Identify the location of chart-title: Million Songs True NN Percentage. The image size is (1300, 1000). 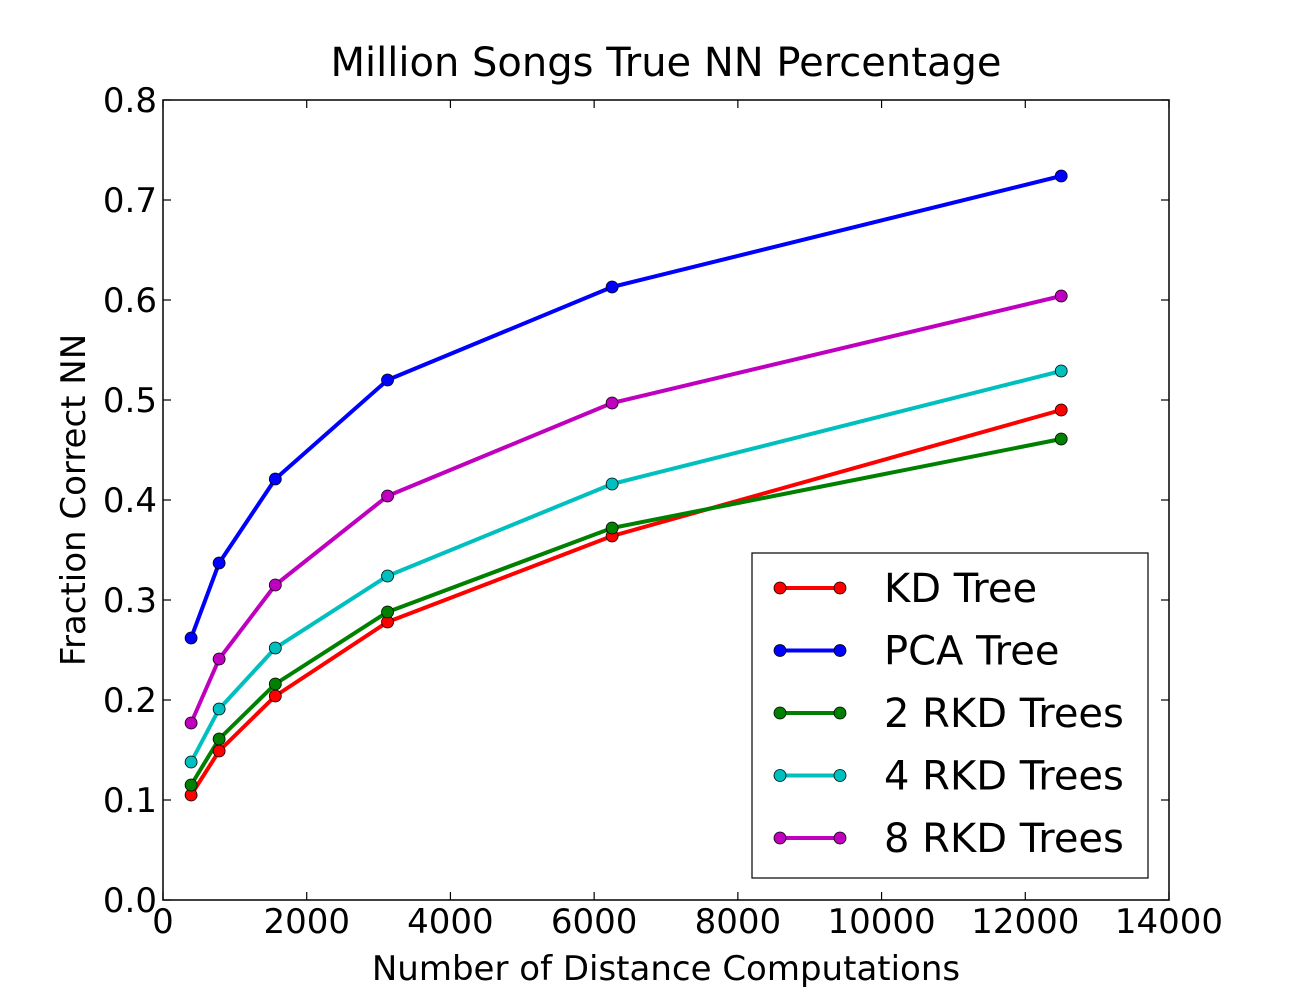
(666, 63).